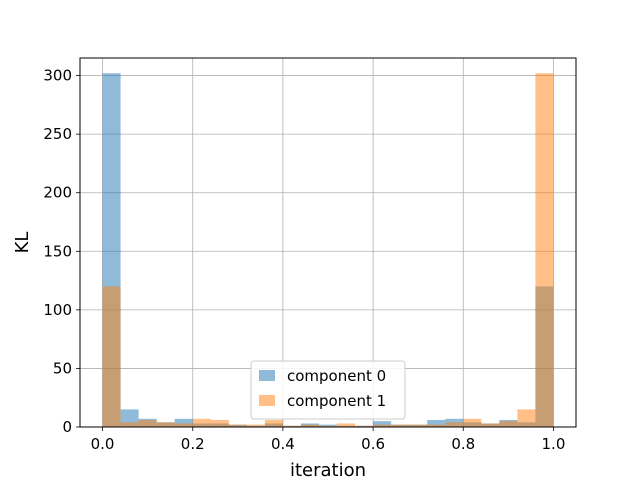  I want to click on x-tick-label: 0.6, so click(373, 444).